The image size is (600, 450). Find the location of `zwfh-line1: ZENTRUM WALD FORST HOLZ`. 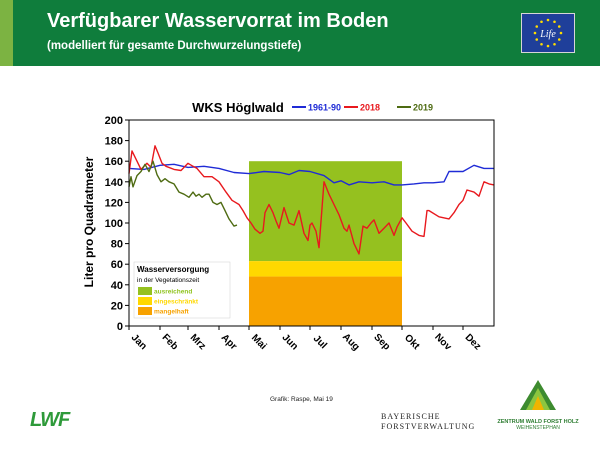

zwfh-line1: ZENTRUM WALD FORST HOLZ is located at coordinates (538, 422).